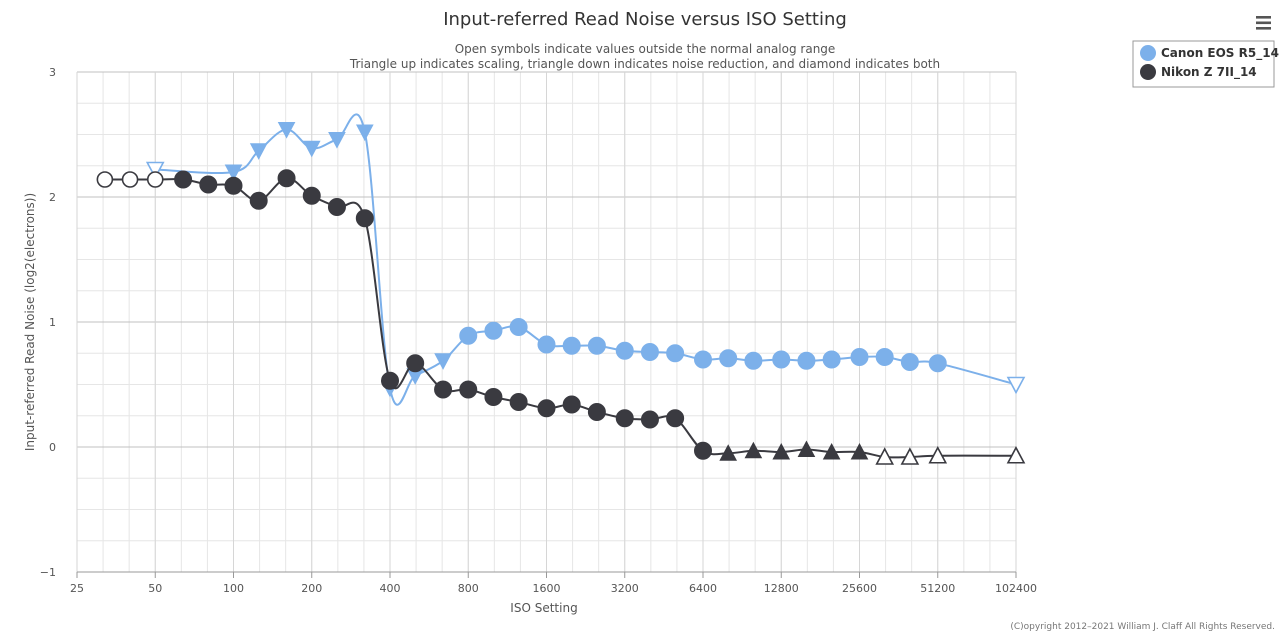 The height and width of the screenshot is (637, 1280). Describe the element at coordinates (1209, 72) in the screenshot. I see `legend-label-nikon: Nikon Z 7II_14` at that location.